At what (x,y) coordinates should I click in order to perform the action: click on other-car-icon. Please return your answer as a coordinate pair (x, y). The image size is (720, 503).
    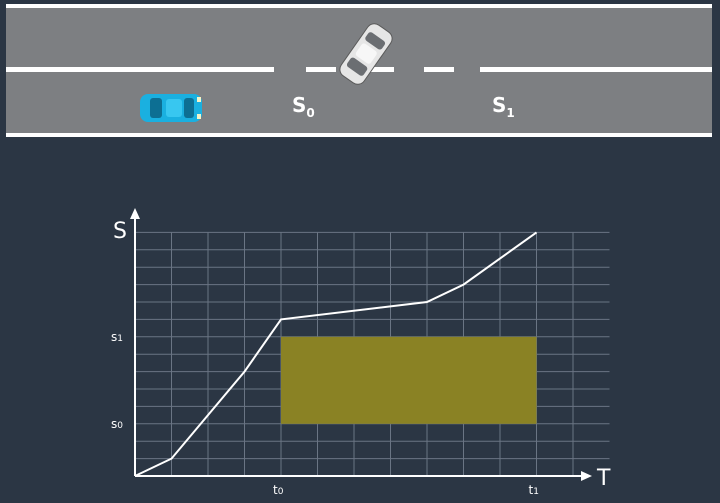
    Looking at the image, I should click on (366, 54).